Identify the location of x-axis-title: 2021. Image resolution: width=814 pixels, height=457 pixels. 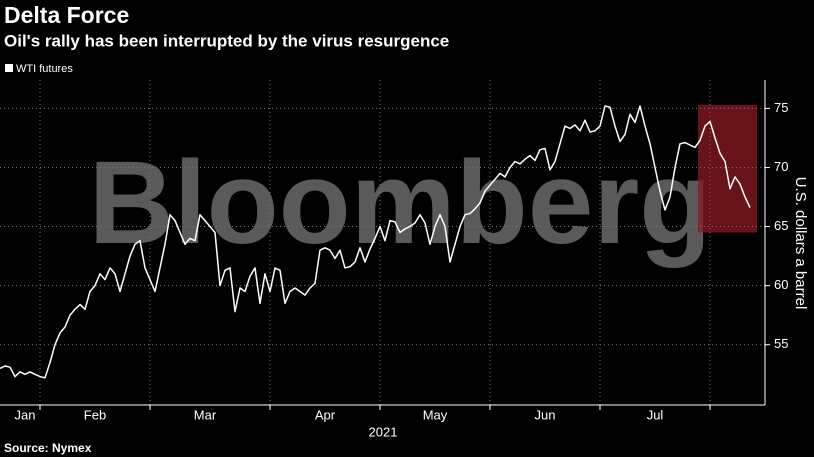
(383, 431).